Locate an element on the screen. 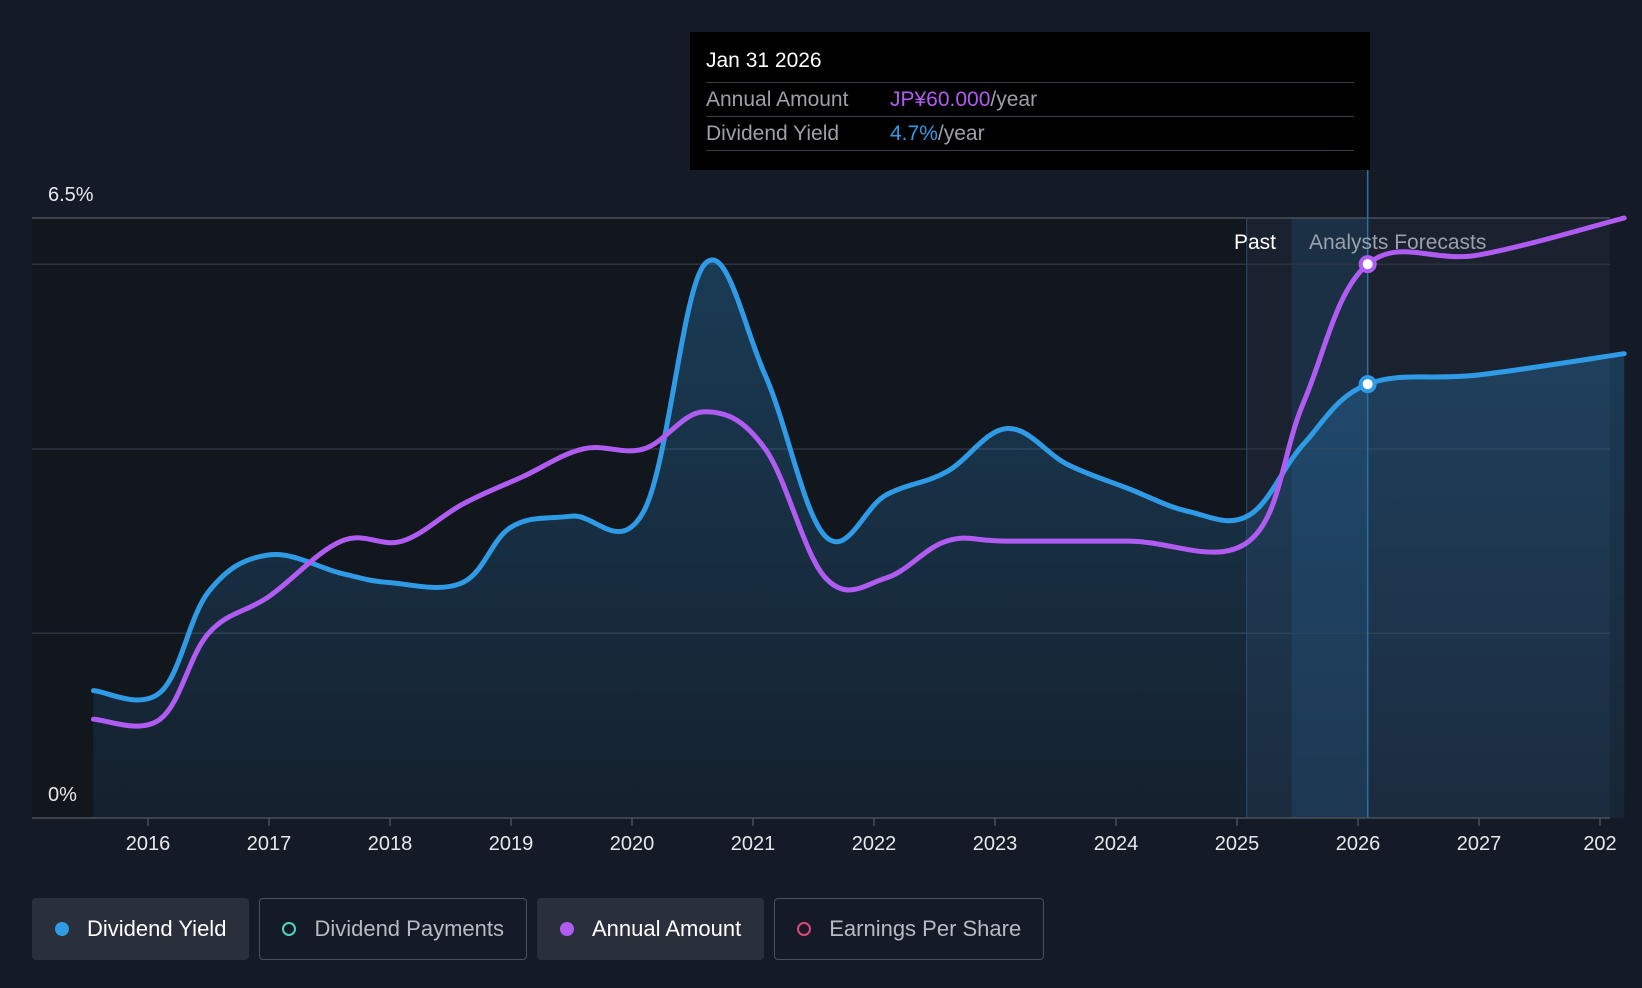 The width and height of the screenshot is (1642, 988). x-tick-label: 2026 is located at coordinates (1358, 844).